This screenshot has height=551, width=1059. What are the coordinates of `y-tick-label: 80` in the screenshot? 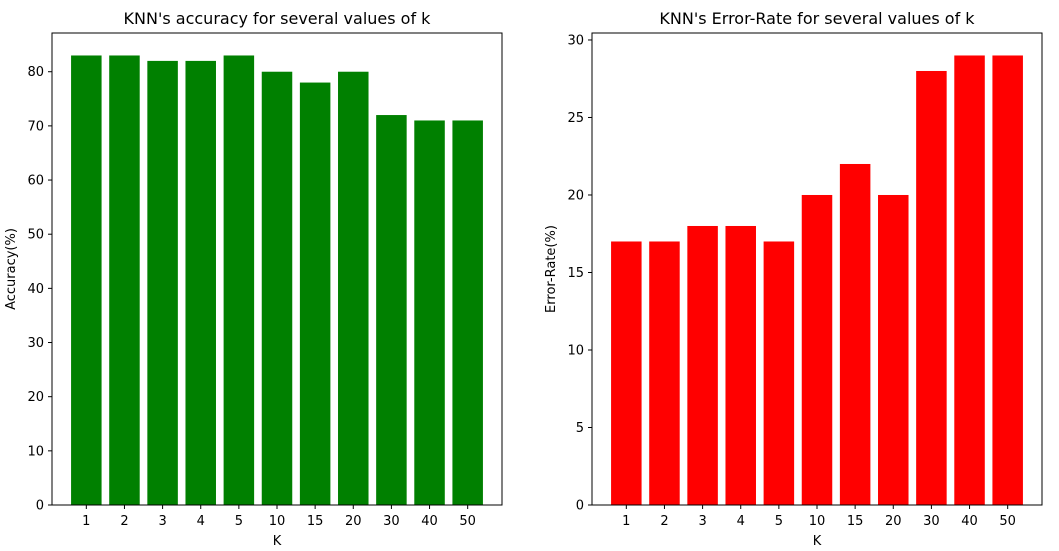 It's located at (35, 72).